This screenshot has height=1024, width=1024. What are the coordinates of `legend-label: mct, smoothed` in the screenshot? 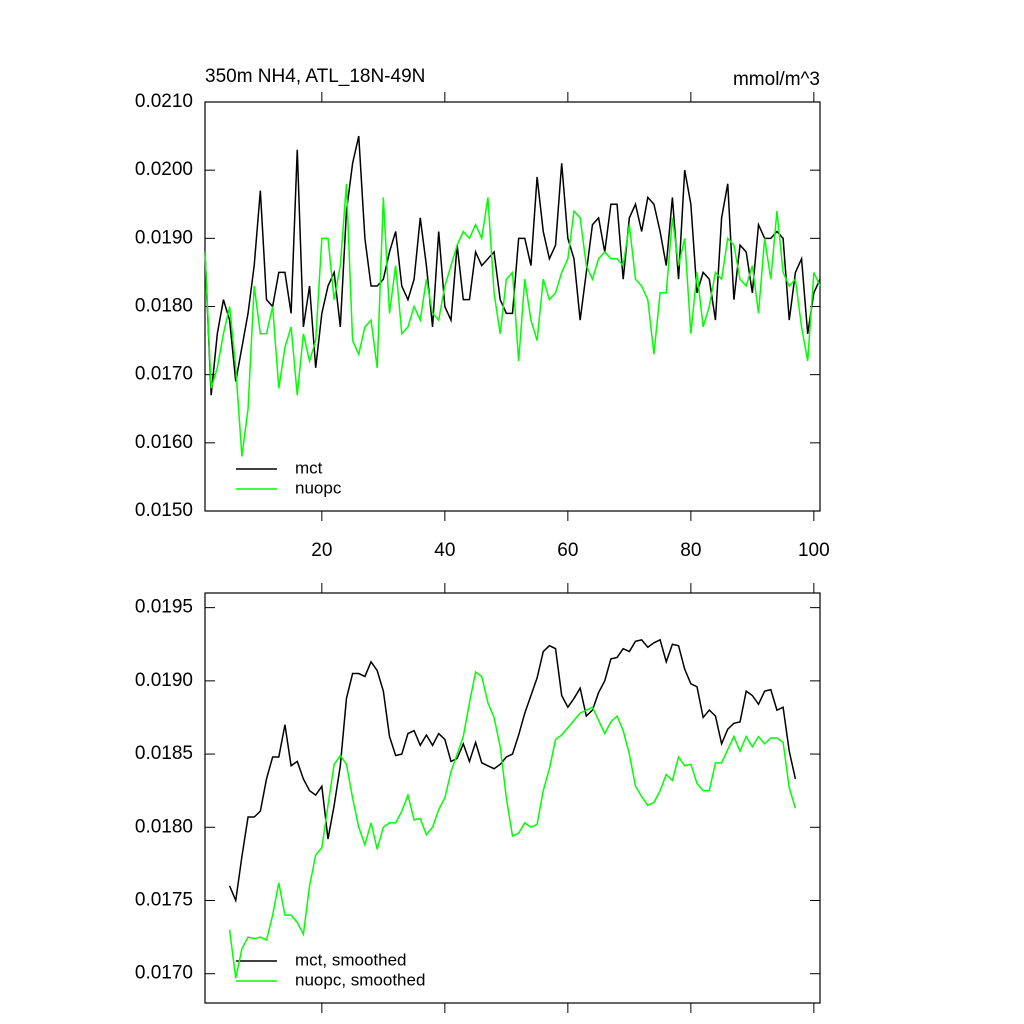 It's located at (351, 959).